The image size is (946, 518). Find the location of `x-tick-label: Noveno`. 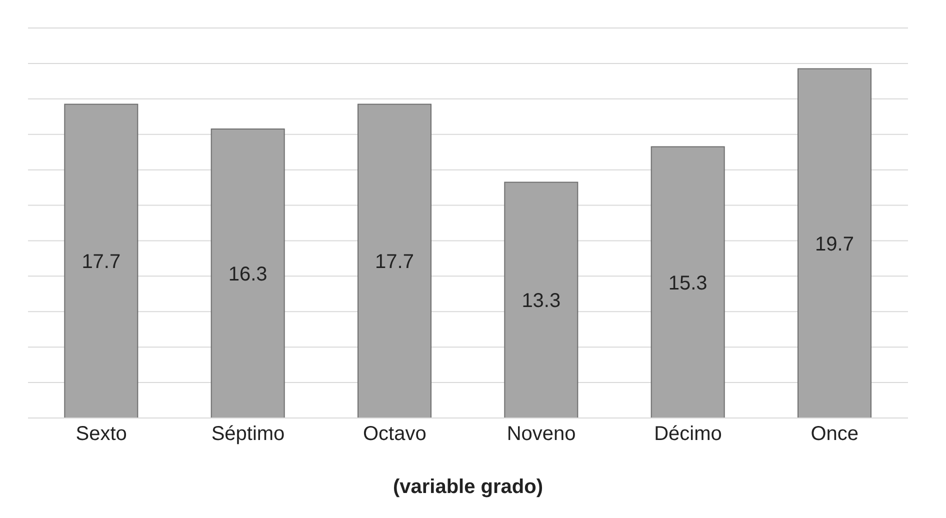

x-tick-label: Noveno is located at coordinates (541, 434).